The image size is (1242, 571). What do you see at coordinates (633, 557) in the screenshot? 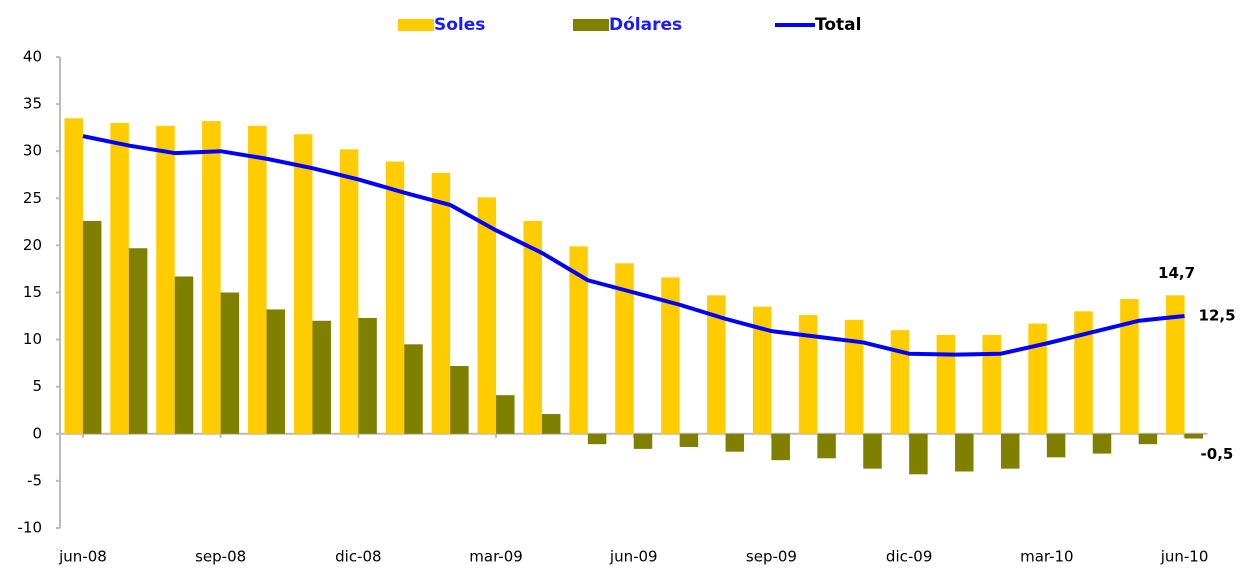
I see `x-tick-label: jun-09` at bounding box center [633, 557].